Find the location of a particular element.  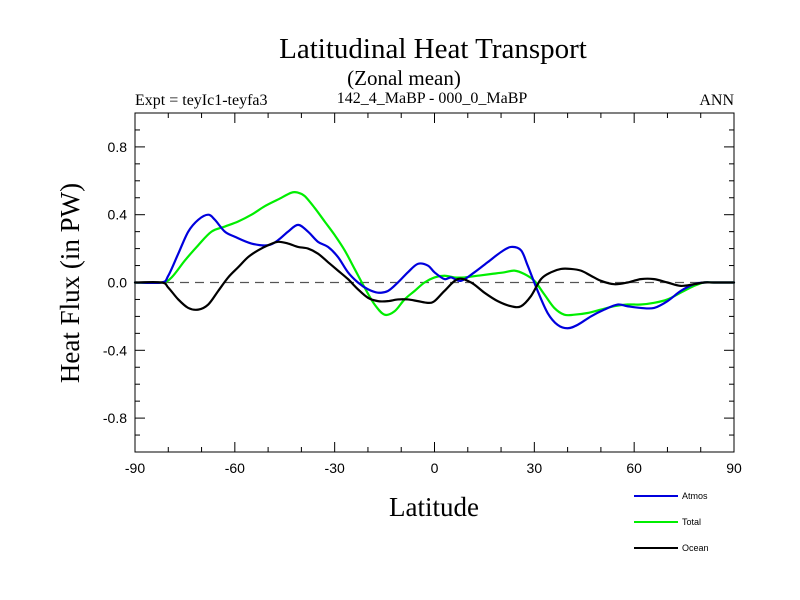

legend-label-ocean: Ocean is located at coordinates (695, 548).